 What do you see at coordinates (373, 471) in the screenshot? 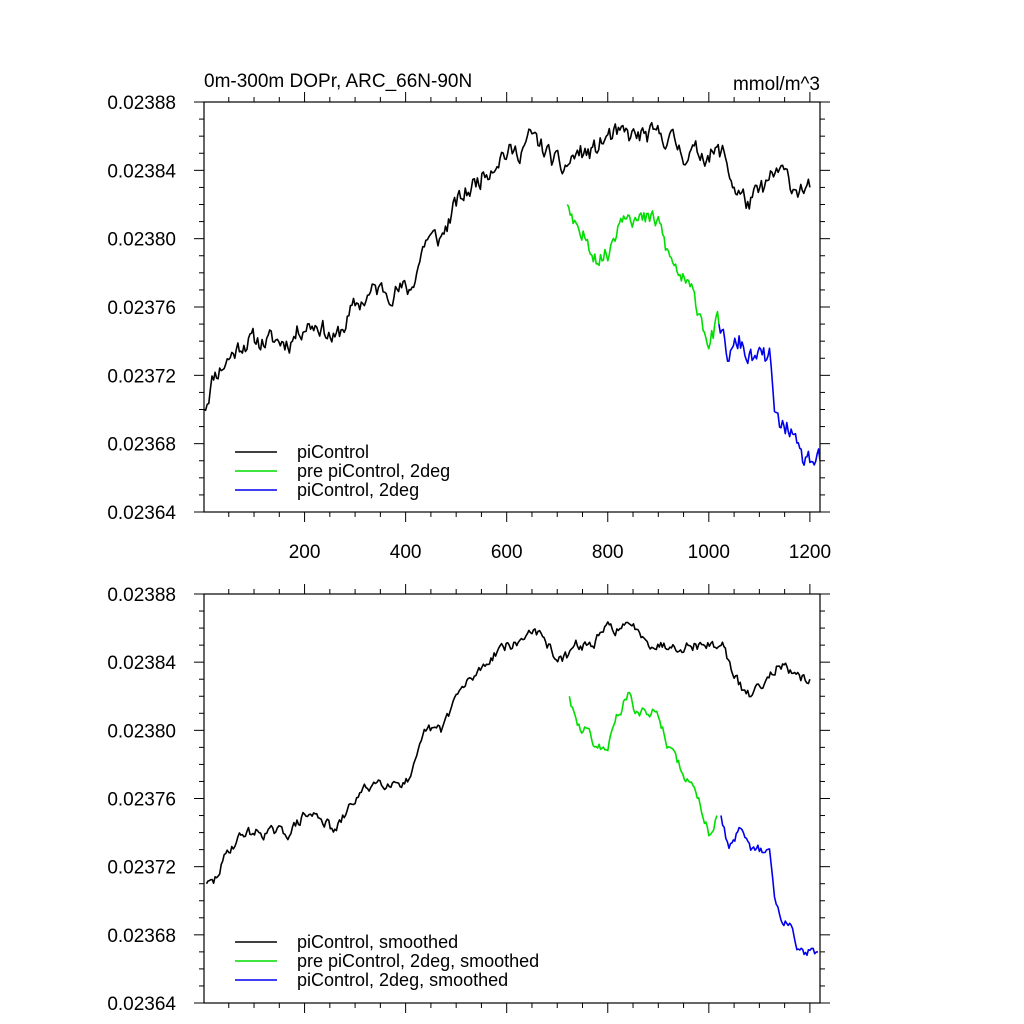
I see `legend-label-2: pre piControl, 2deg` at bounding box center [373, 471].